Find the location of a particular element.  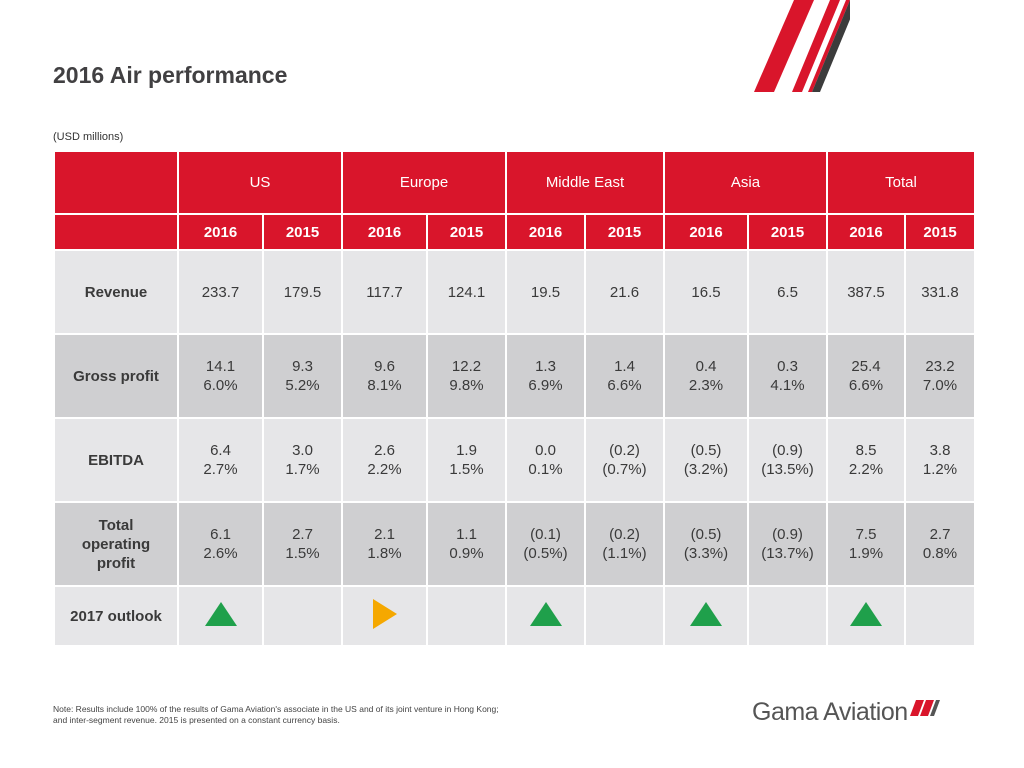

data-cell: (0.5) (3.2%) is located at coordinates (706, 460).